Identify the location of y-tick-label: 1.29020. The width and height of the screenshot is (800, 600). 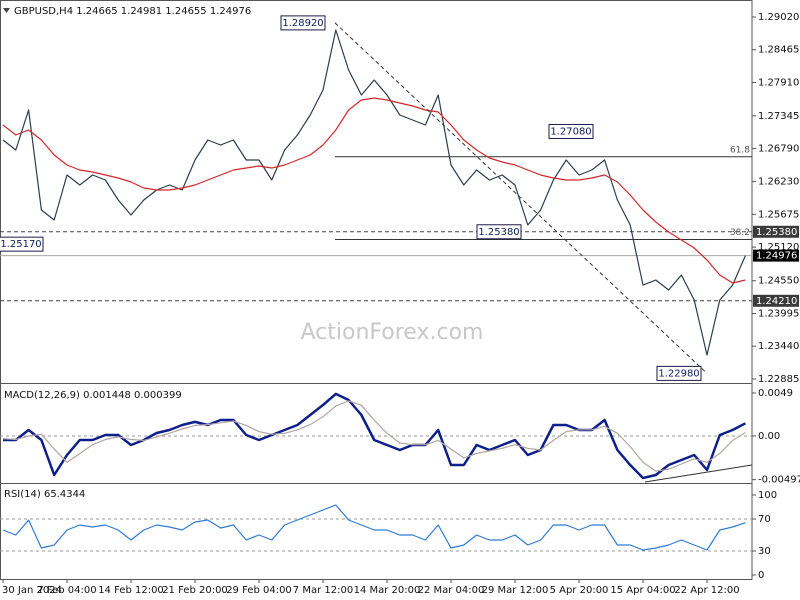
(778, 17).